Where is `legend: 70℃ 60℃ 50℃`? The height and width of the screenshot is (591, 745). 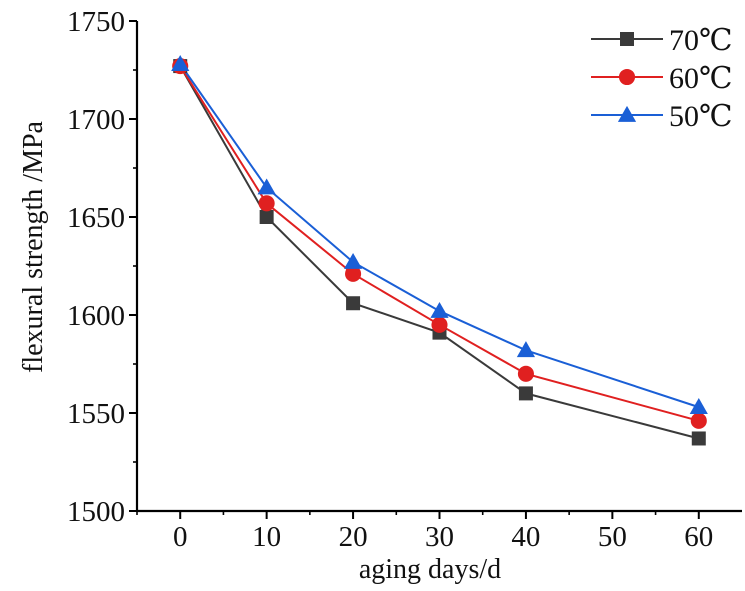
legend: 70℃ 60℃ 50℃ is located at coordinates (662, 78).